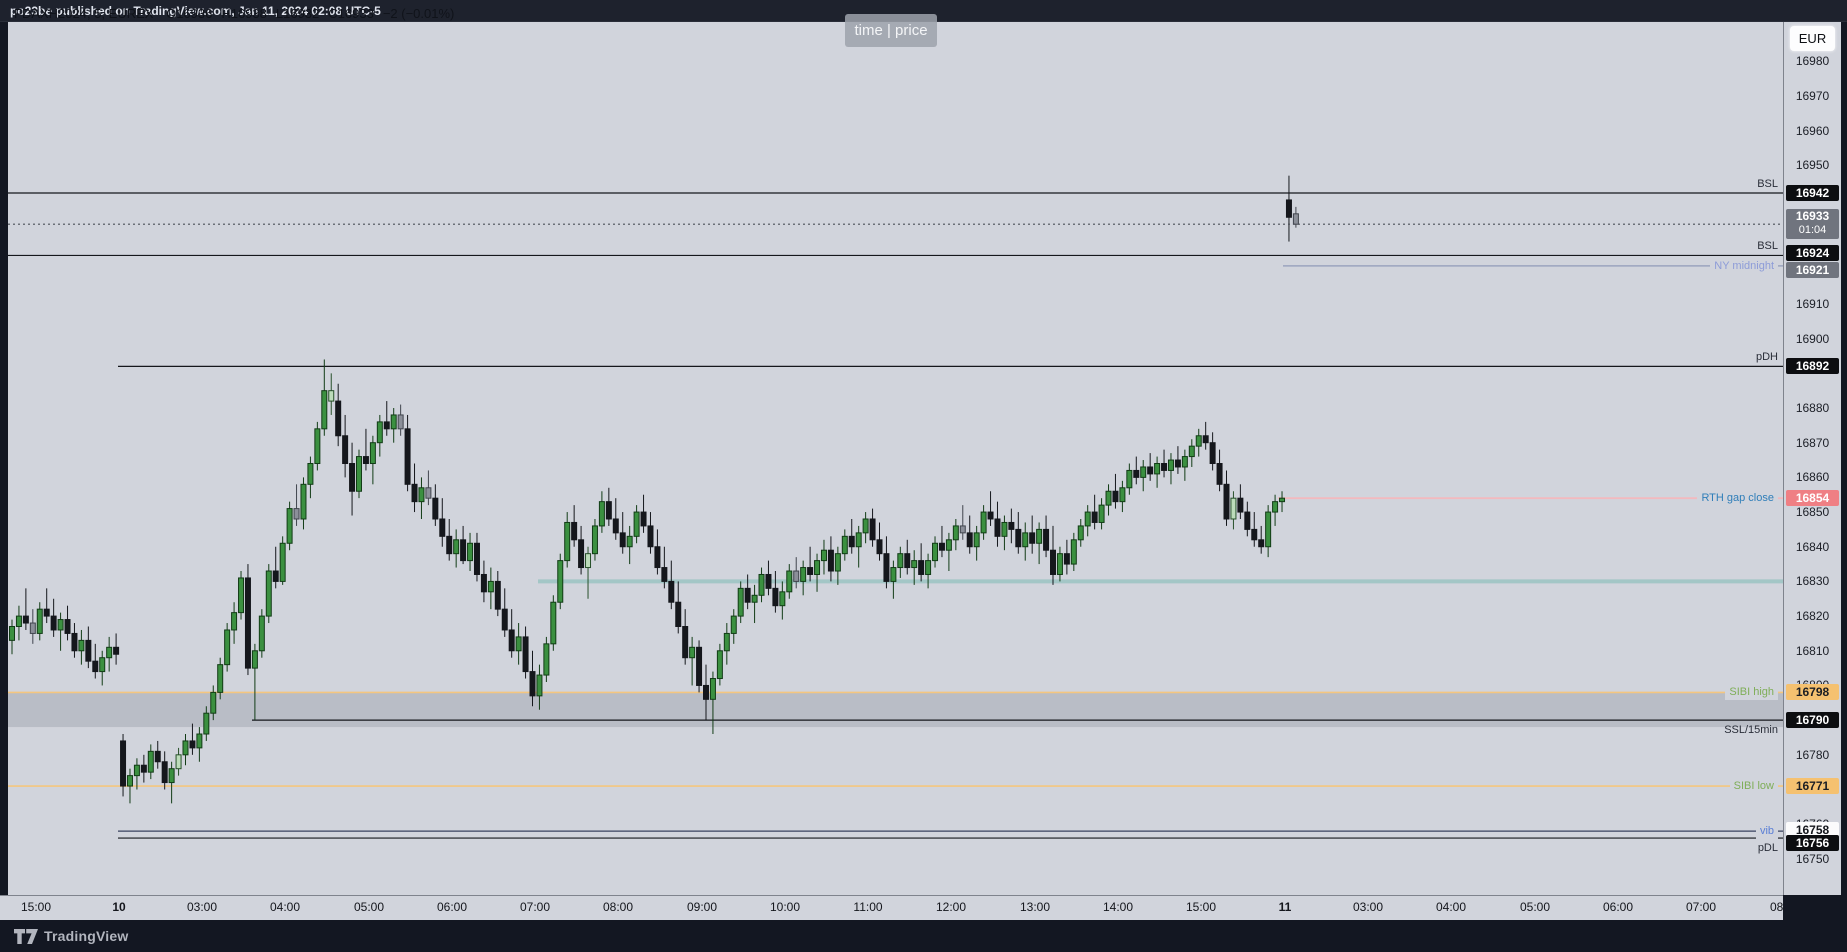 This screenshot has height=952, width=1847. Describe the element at coordinates (1812, 366) in the screenshot. I see `pdh-line-badge: 16892` at that location.